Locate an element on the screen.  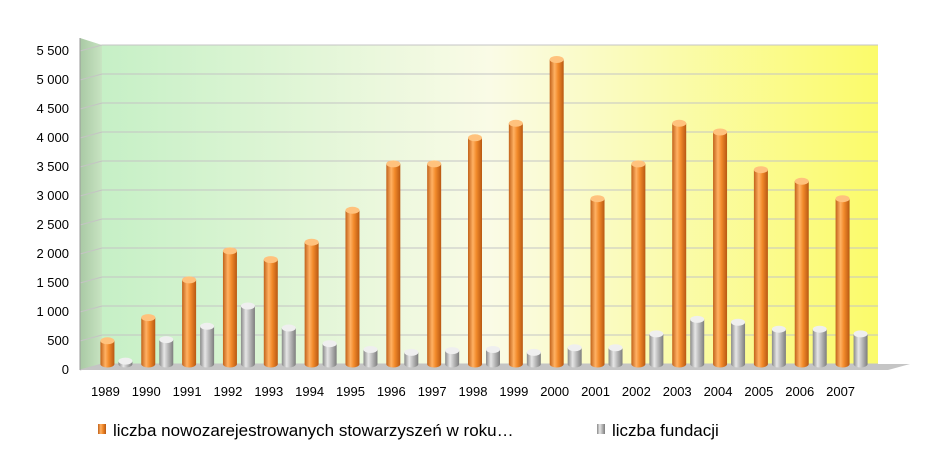
y-tick-label: 2 000 is located at coordinates (52, 253).